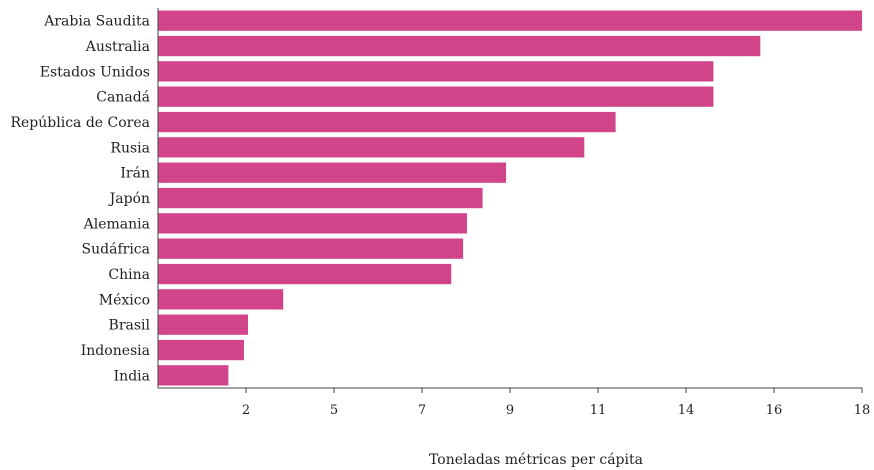 The width and height of the screenshot is (874, 470). I want to click on bar-alemania, so click(312, 223).